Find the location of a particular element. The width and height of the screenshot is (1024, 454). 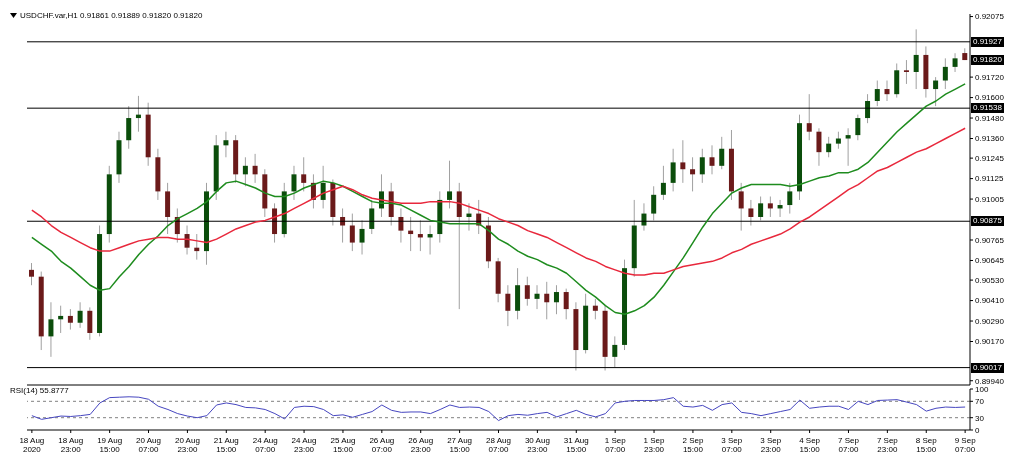

y-tick-label: 30 is located at coordinates (980, 418).